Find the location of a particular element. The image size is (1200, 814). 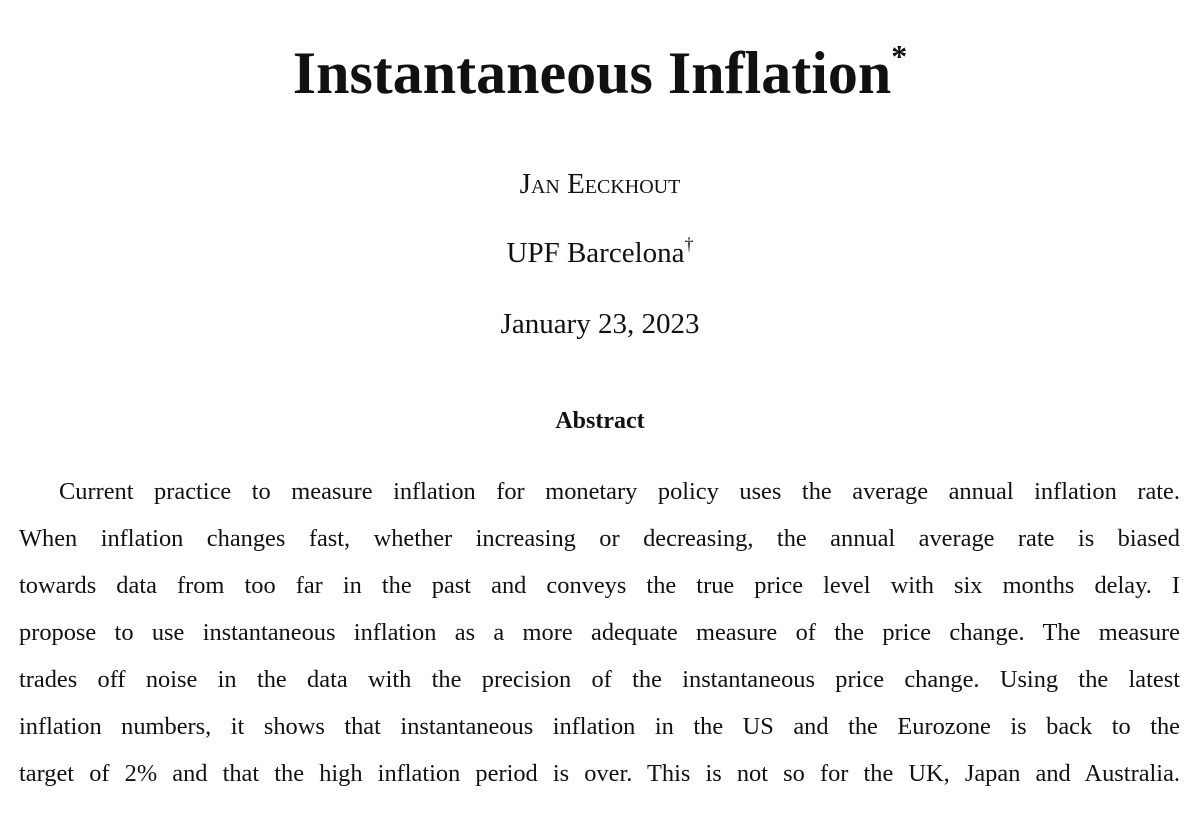

abstract-heading: Abstract is located at coordinates (600, 421).